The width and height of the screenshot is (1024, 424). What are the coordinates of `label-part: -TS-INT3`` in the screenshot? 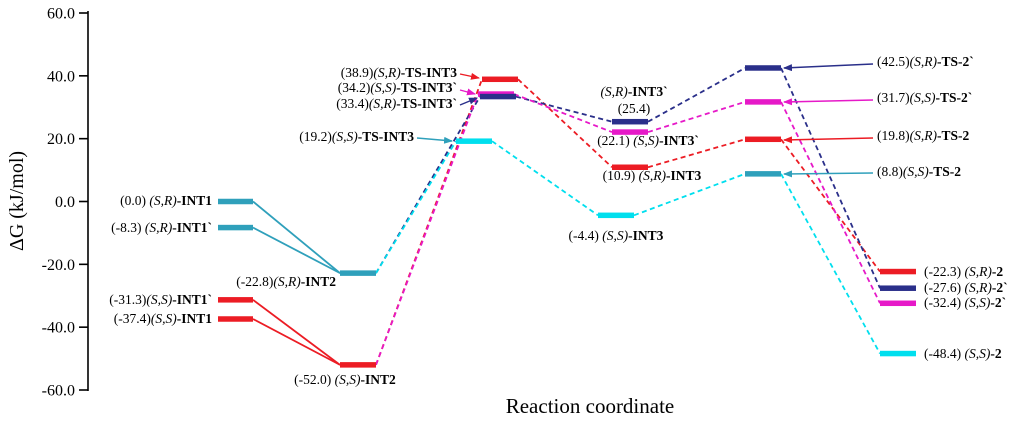 It's located at (426, 87).